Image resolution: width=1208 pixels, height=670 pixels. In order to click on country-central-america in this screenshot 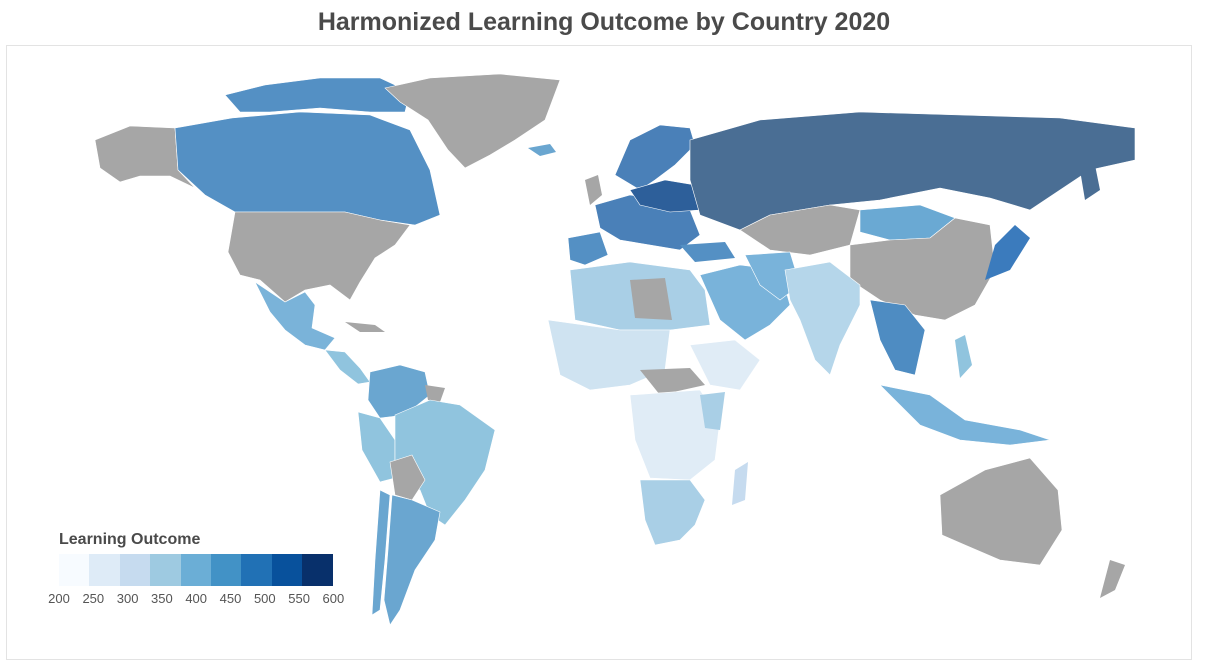, I will do `click(347, 367)`.